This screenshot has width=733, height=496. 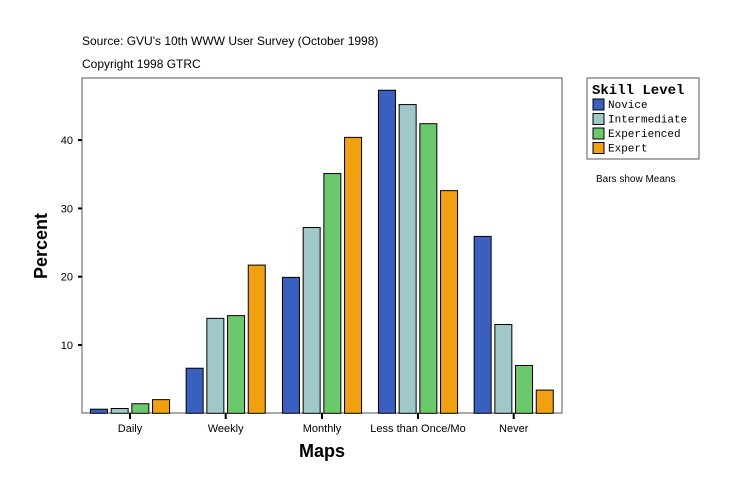 What do you see at coordinates (598, 148) in the screenshot?
I see `legend-swatch-expert` at bounding box center [598, 148].